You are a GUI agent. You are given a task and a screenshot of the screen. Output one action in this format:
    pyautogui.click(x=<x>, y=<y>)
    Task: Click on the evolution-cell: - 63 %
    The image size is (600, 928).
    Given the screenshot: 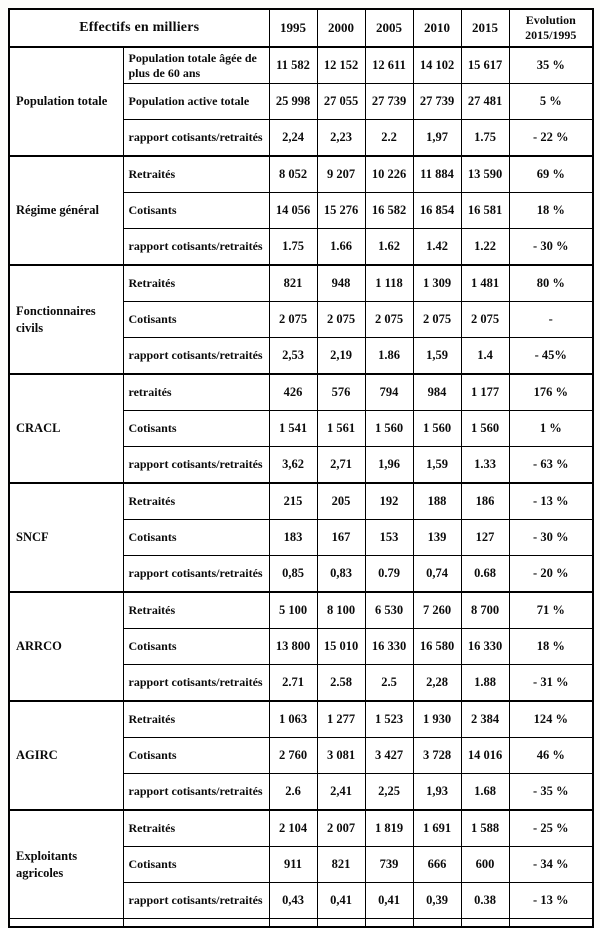 What is the action you would take?
    pyautogui.click(x=551, y=465)
    